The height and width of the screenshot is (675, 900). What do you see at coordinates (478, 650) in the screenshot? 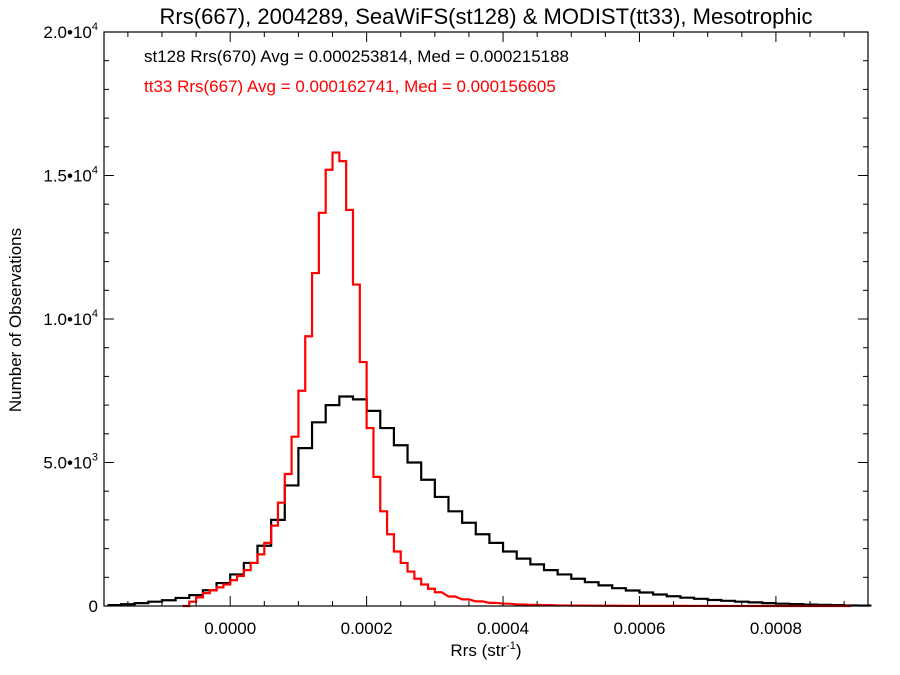
I see `x-axis-label-main: Rrs (str` at bounding box center [478, 650].